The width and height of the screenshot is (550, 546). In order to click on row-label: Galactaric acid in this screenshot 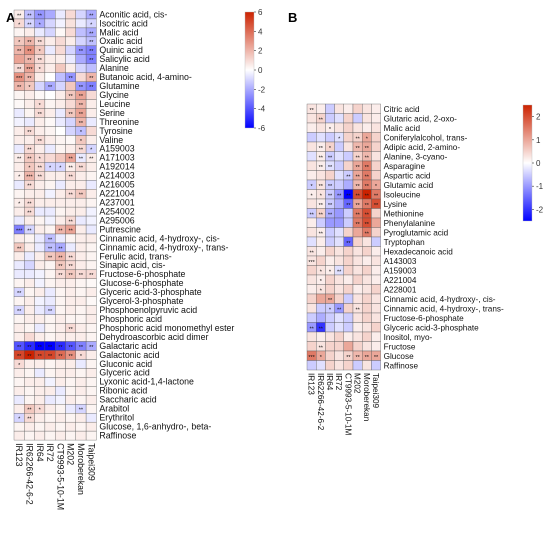, I will do `click(128, 346)`.